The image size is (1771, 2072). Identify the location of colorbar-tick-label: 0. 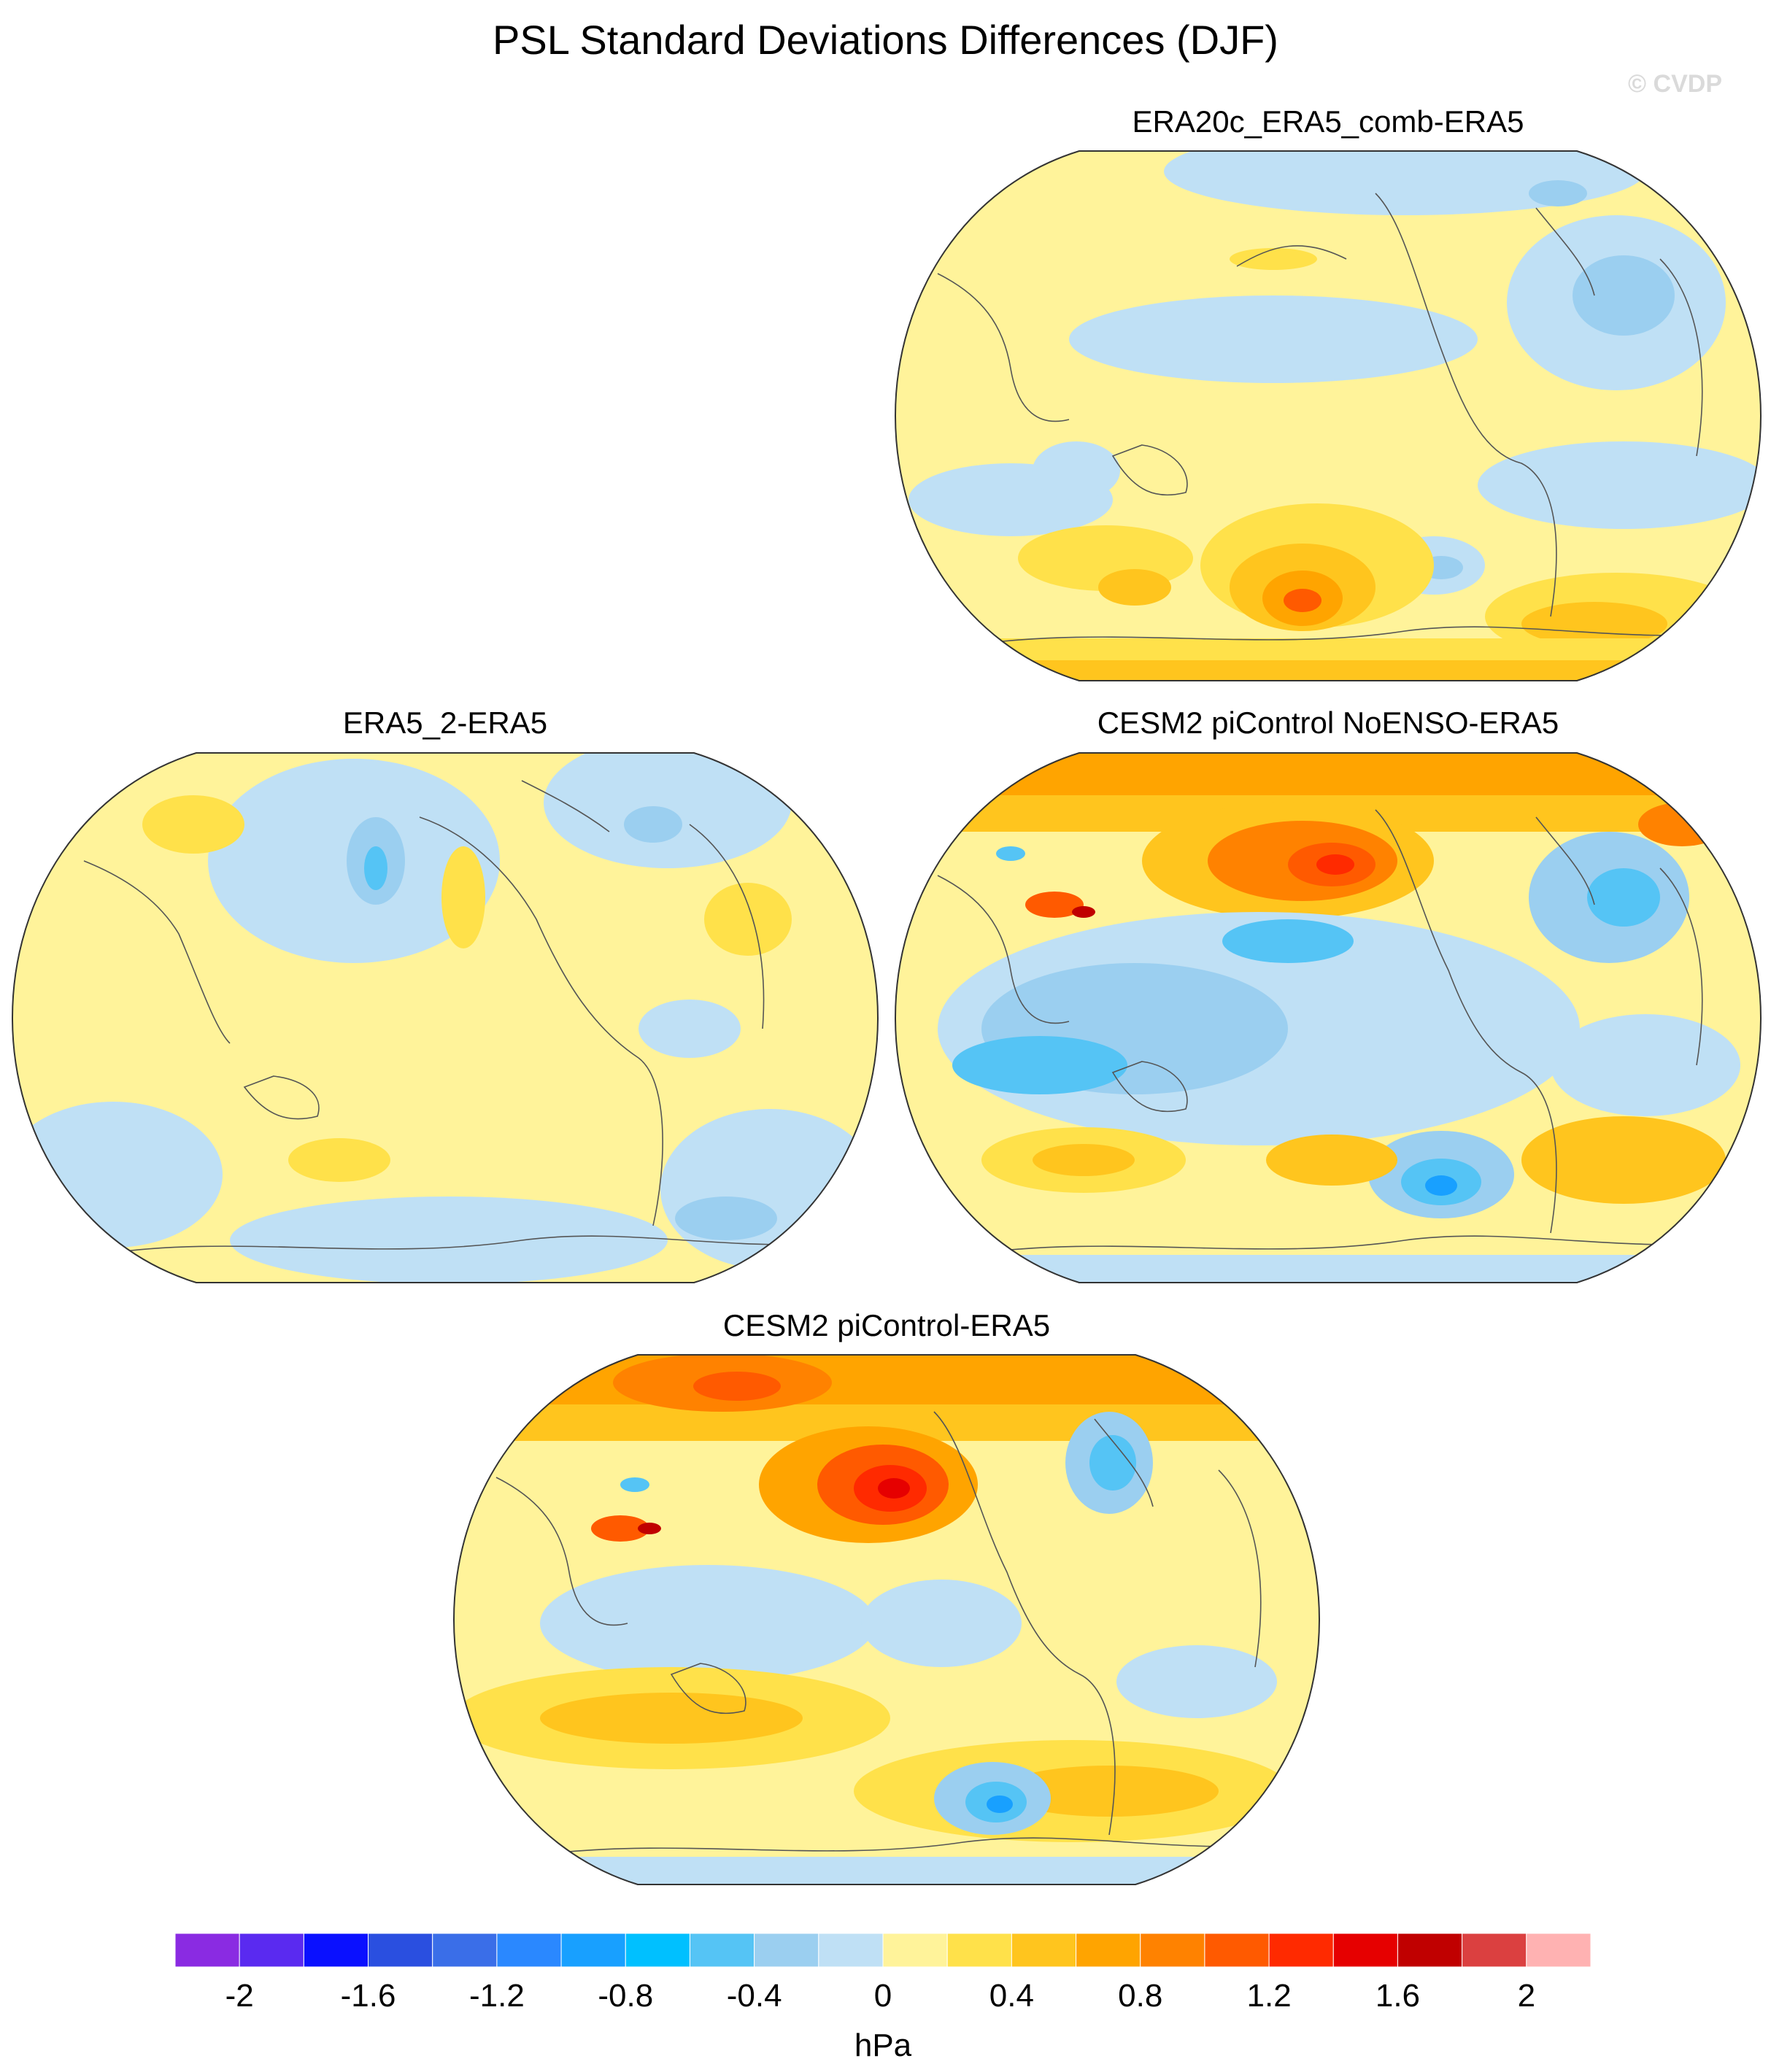
(883, 1996).